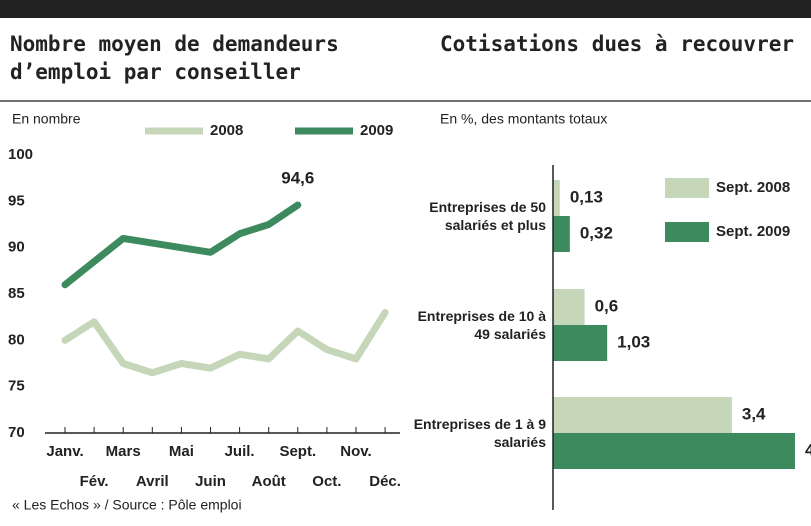 This screenshot has height=526, width=811. I want to click on y-tick-label: 90, so click(16, 247).